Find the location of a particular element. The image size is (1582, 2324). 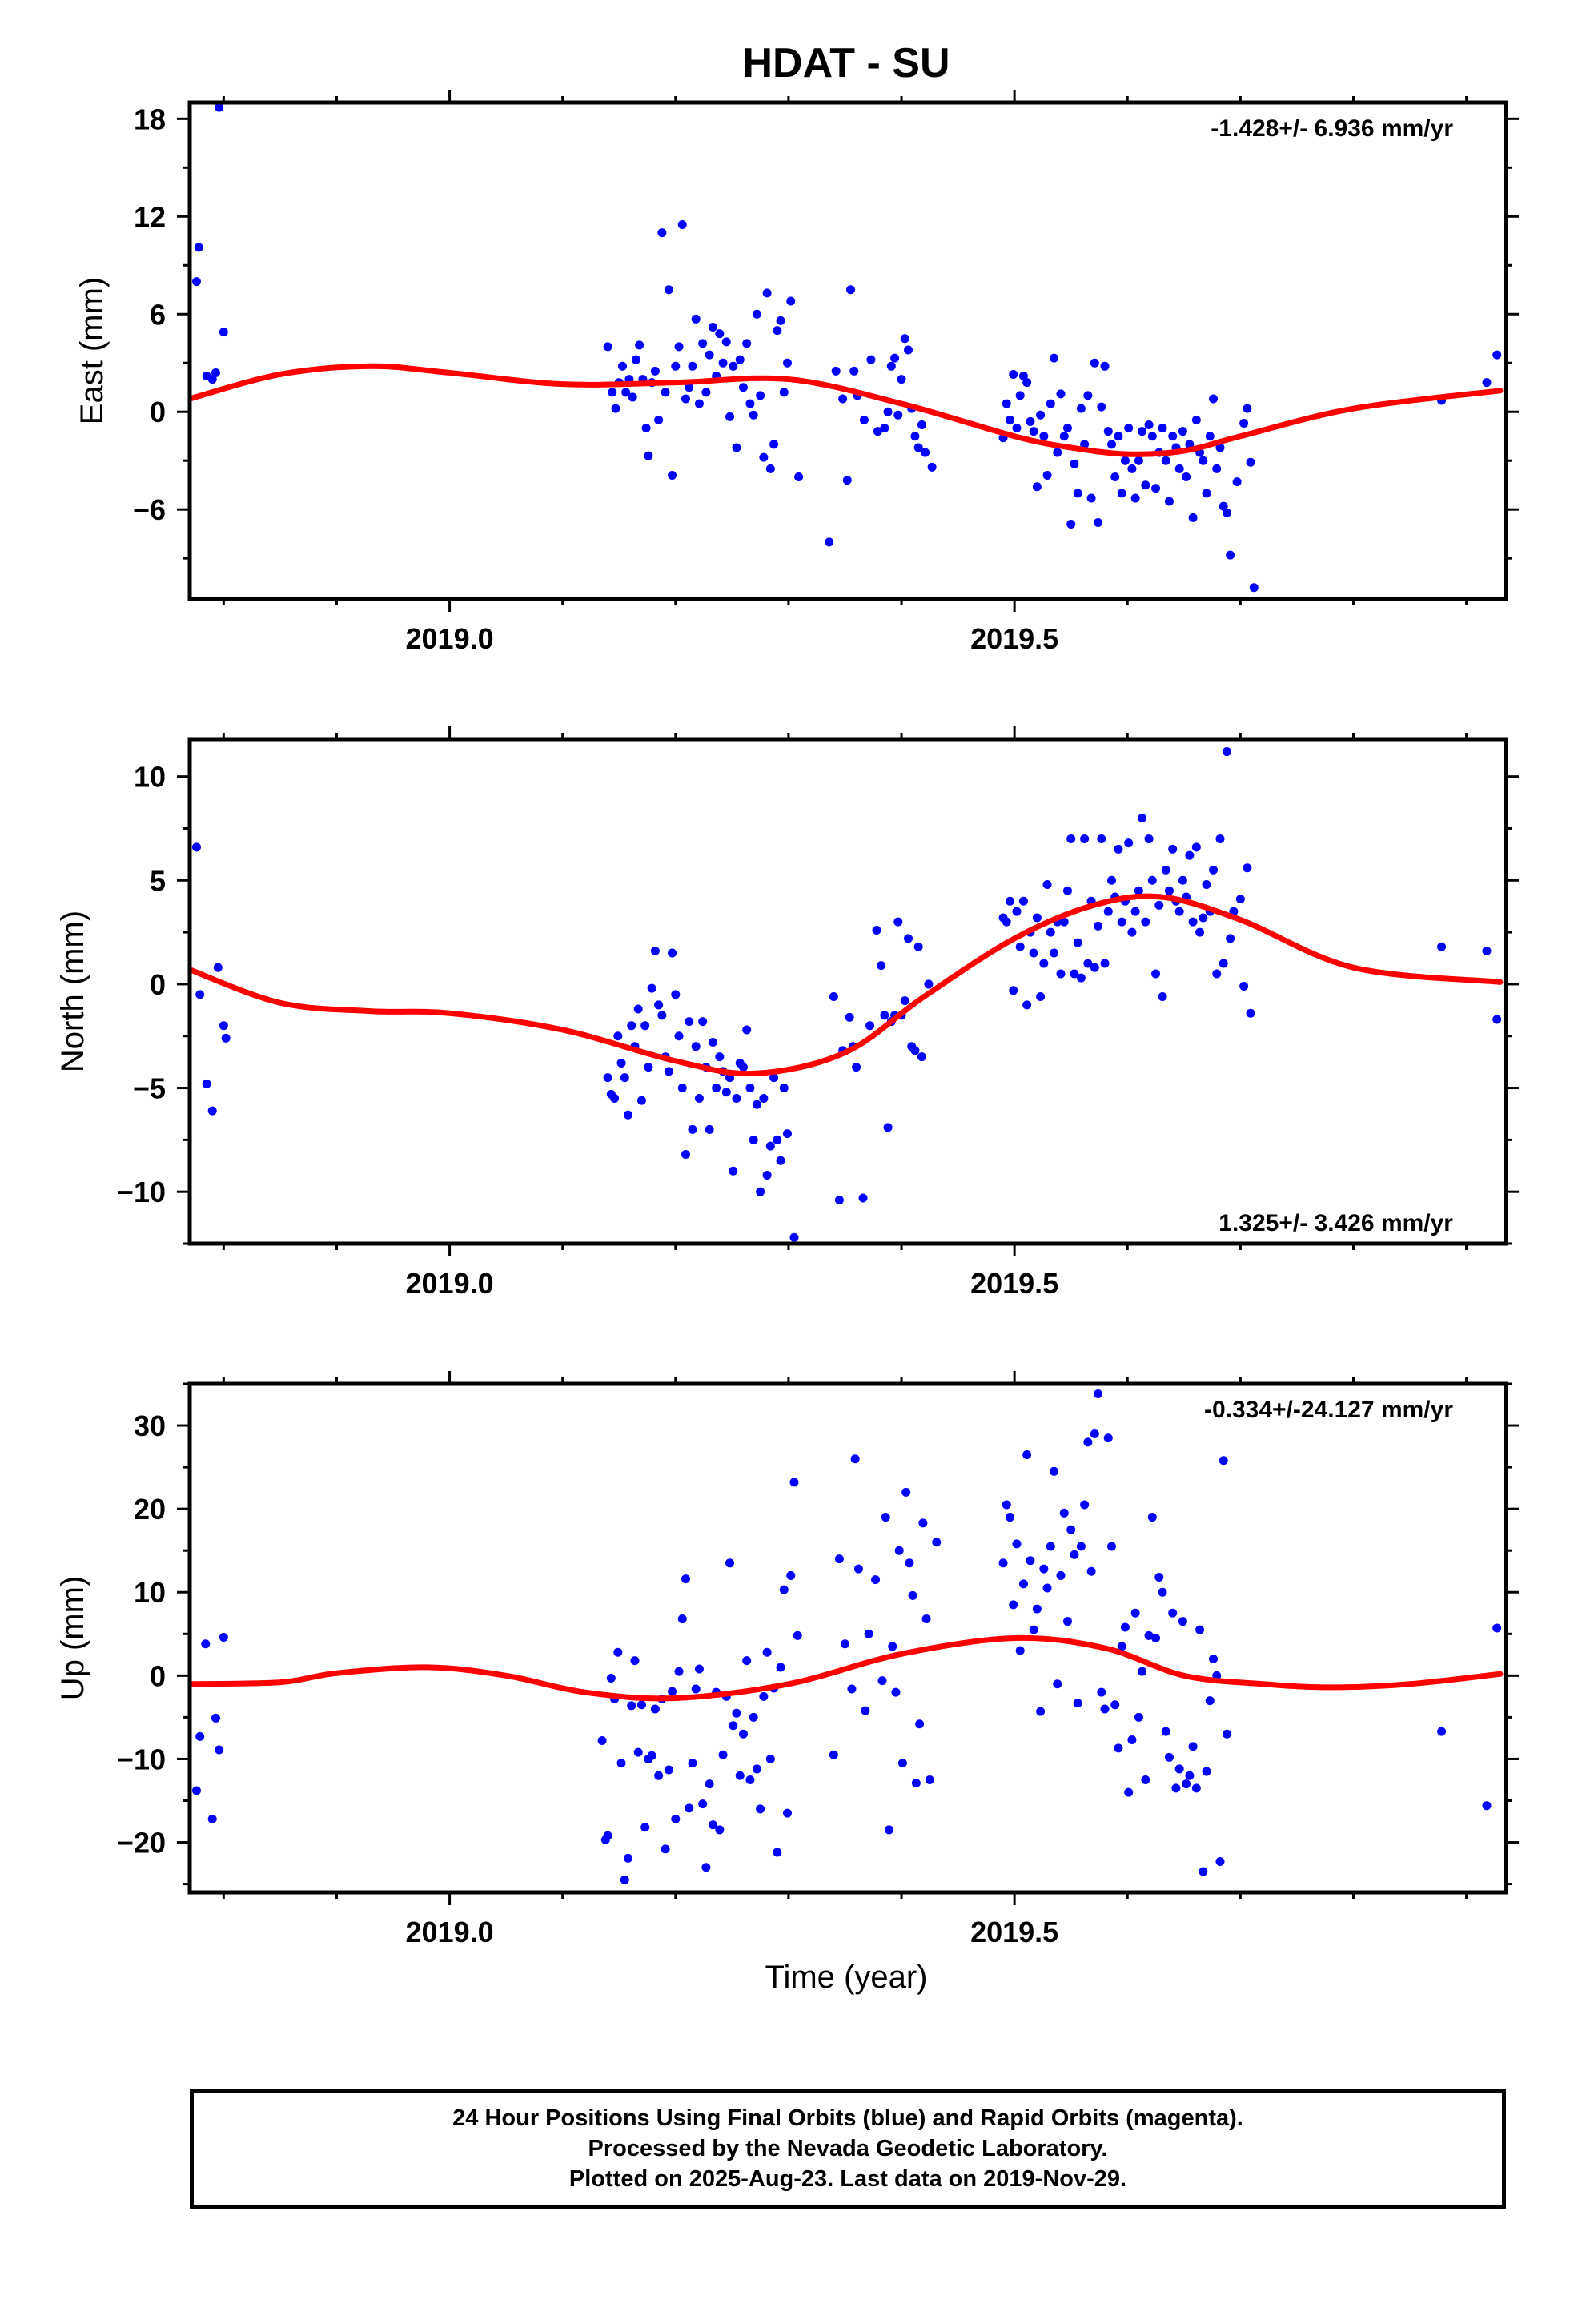

up-model-line is located at coordinates (847, 1668).